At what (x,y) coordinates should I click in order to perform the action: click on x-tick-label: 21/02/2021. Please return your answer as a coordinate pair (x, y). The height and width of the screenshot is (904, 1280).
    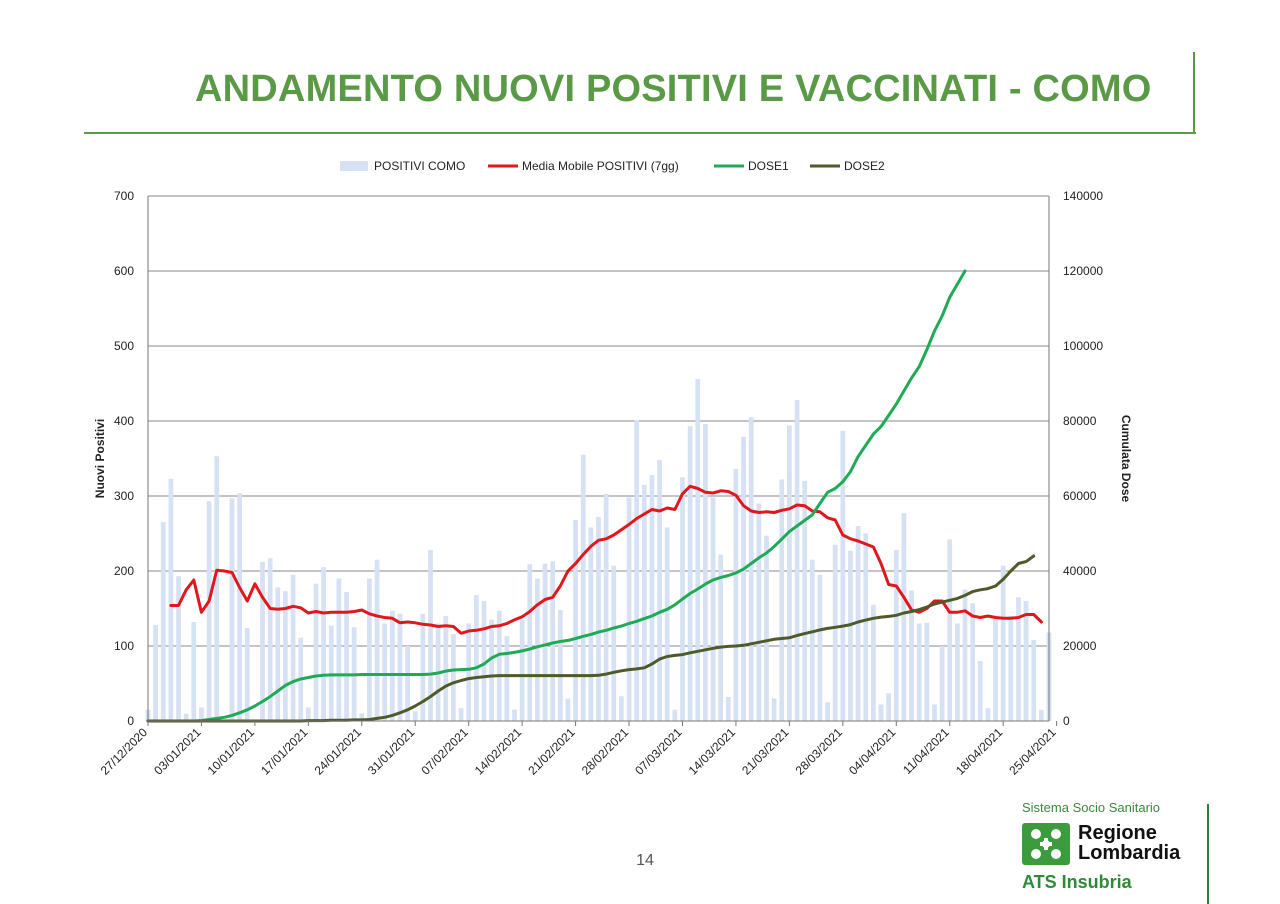
    Looking at the image, I should click on (551, 751).